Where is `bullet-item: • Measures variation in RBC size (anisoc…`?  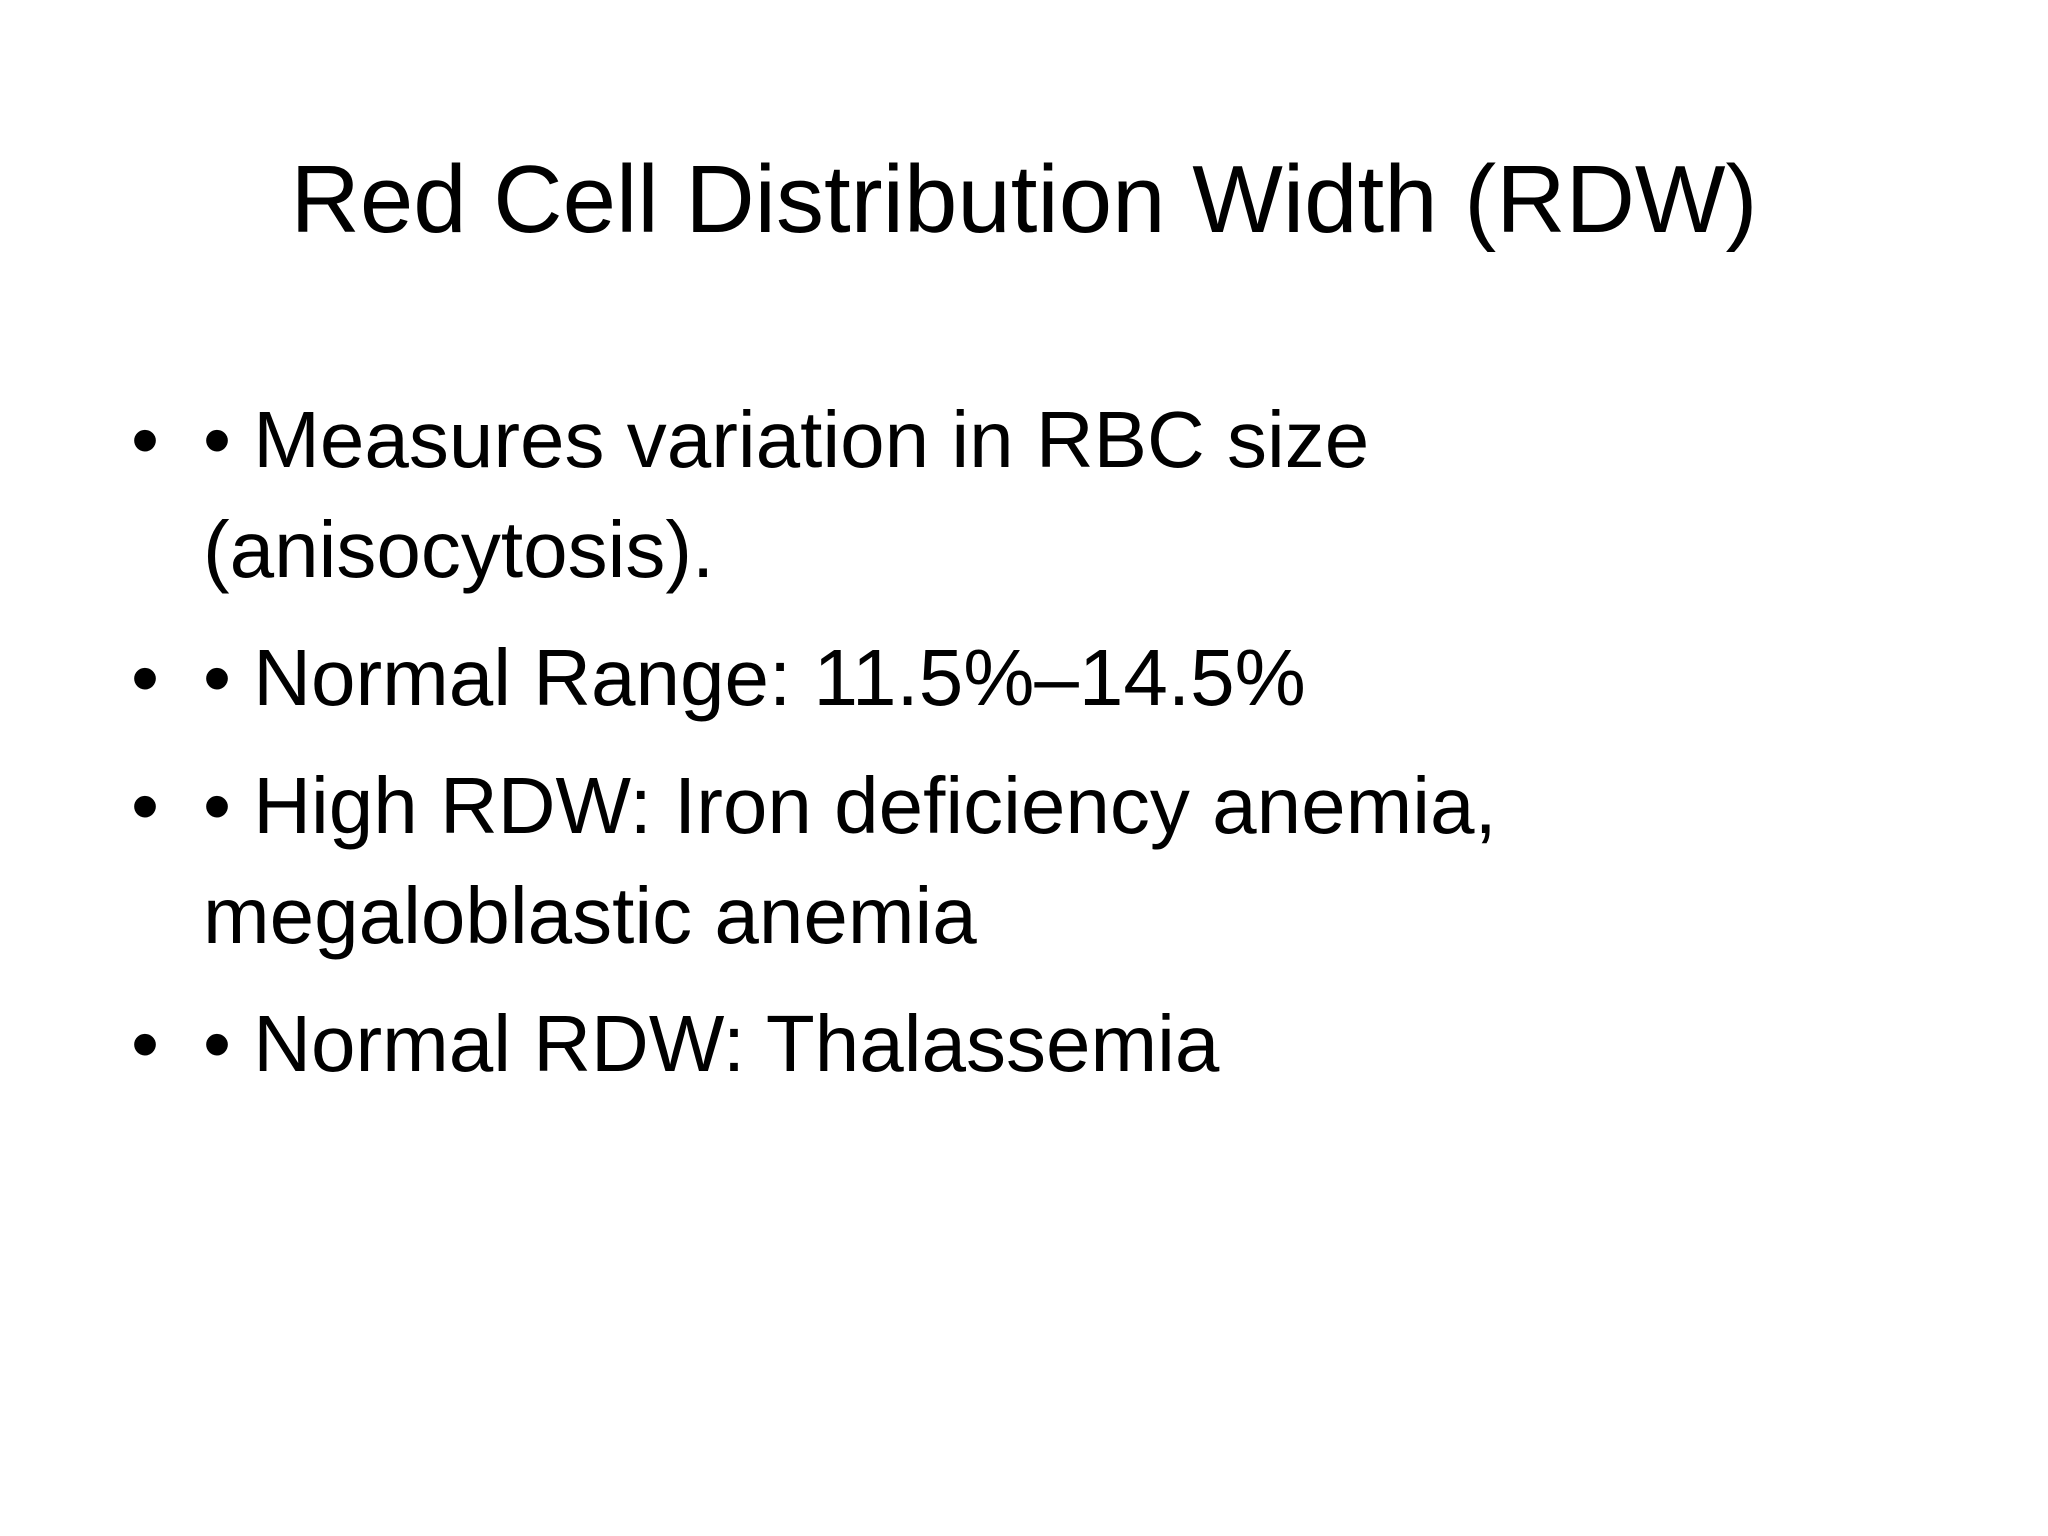 bullet-item: • Measures variation in RBC size (anisoc… is located at coordinates (956, 495).